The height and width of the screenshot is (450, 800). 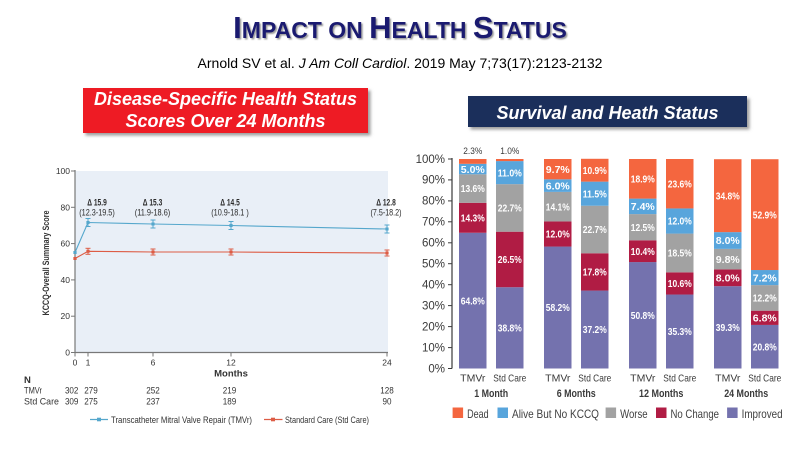 What do you see at coordinates (231, 363) in the screenshot?
I see `svg-text: 12` at bounding box center [231, 363].